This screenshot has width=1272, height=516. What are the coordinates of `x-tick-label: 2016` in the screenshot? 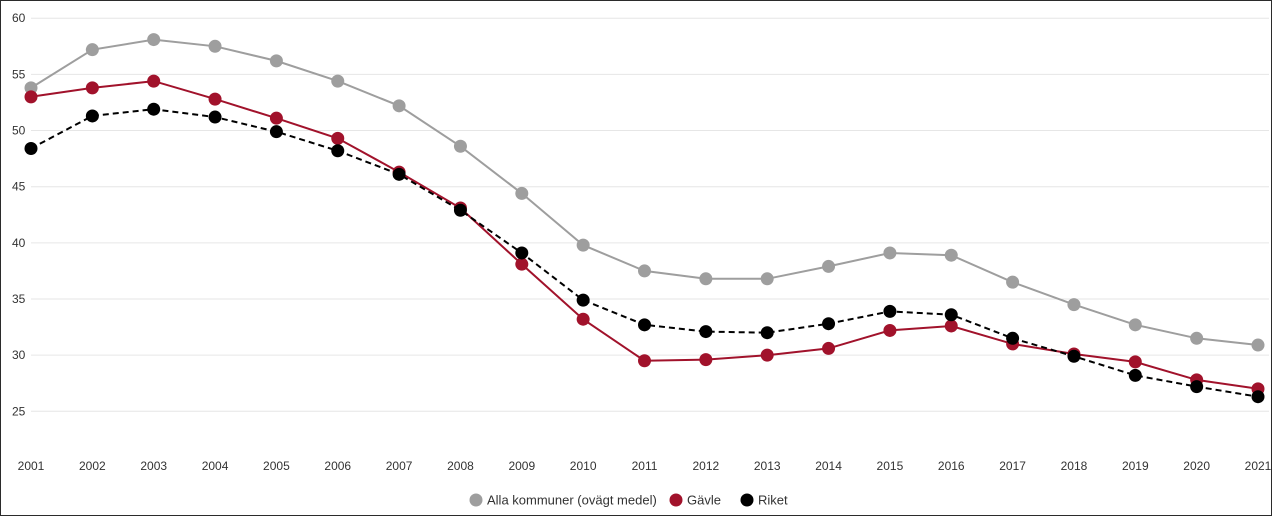 It's located at (951, 466).